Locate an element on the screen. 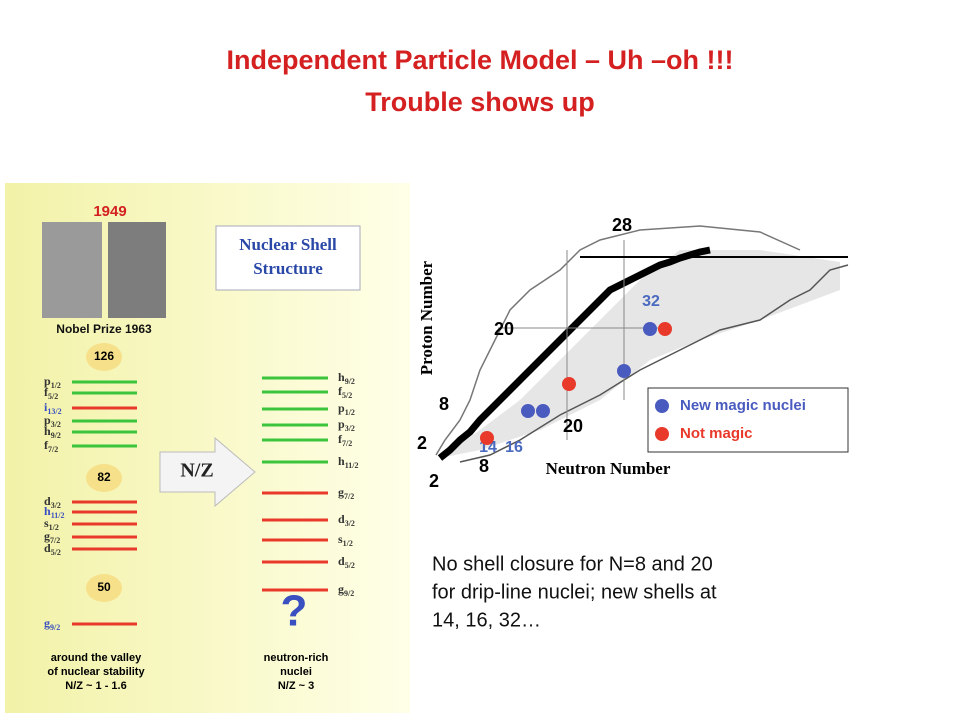  caption-line: for drip-line nuclei; new shells at is located at coordinates (574, 592).